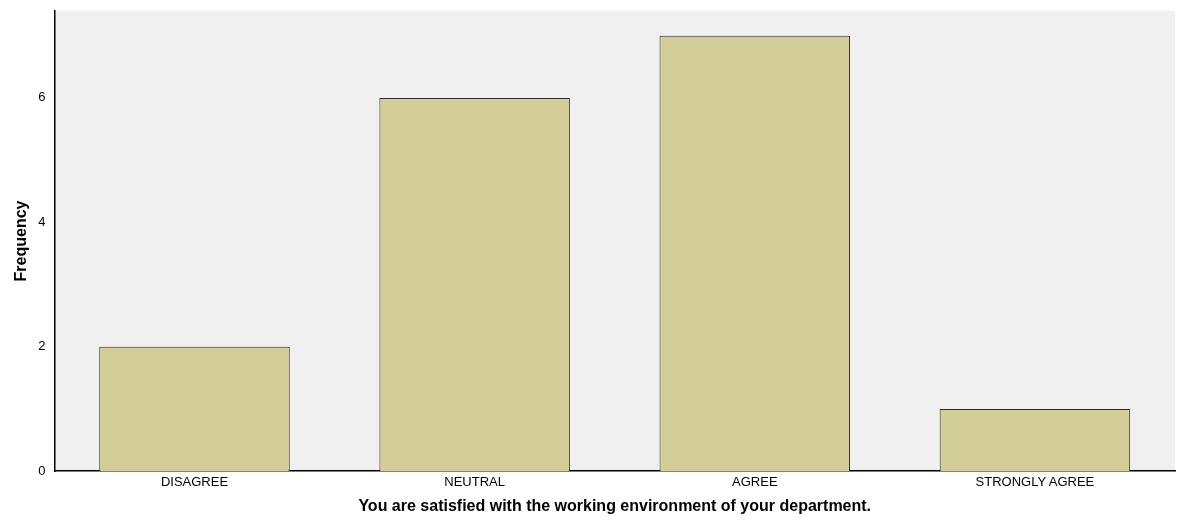 This screenshot has height=524, width=1178. Describe the element at coordinates (755, 481) in the screenshot. I see `x-tick-label: AGREE` at that location.